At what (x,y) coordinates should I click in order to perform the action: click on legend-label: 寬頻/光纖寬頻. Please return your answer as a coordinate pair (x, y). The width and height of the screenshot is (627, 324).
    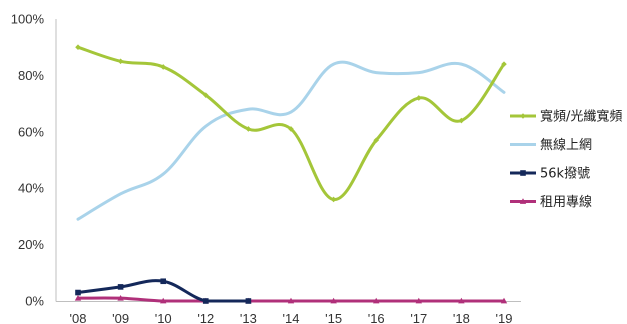
    Looking at the image, I should click on (581, 117).